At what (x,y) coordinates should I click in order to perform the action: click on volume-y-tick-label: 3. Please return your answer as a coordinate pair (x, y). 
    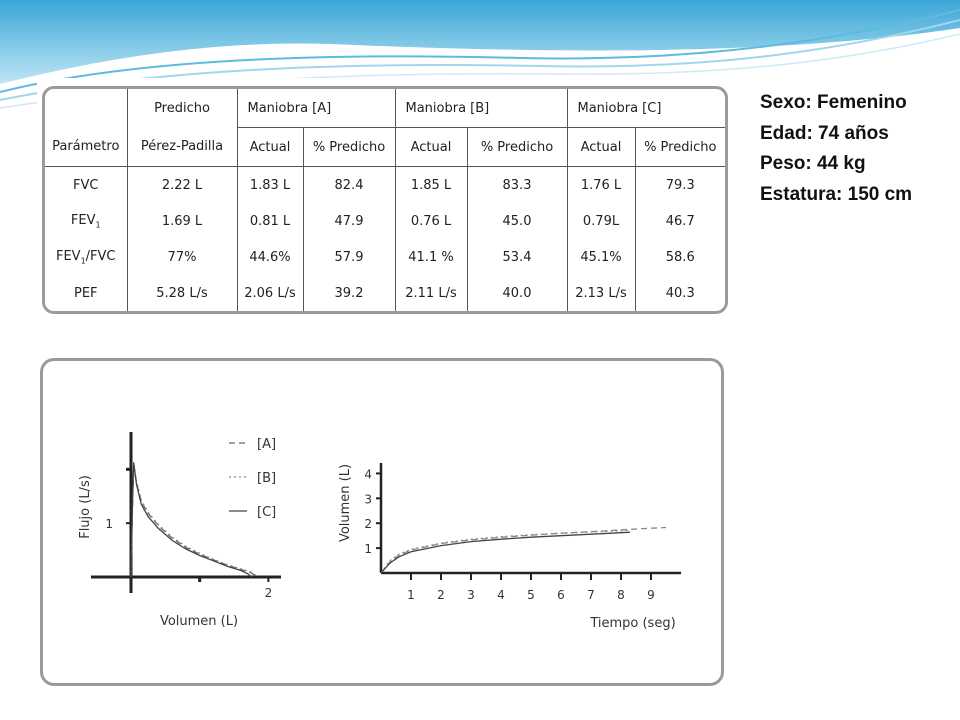
    Looking at the image, I should click on (368, 499).